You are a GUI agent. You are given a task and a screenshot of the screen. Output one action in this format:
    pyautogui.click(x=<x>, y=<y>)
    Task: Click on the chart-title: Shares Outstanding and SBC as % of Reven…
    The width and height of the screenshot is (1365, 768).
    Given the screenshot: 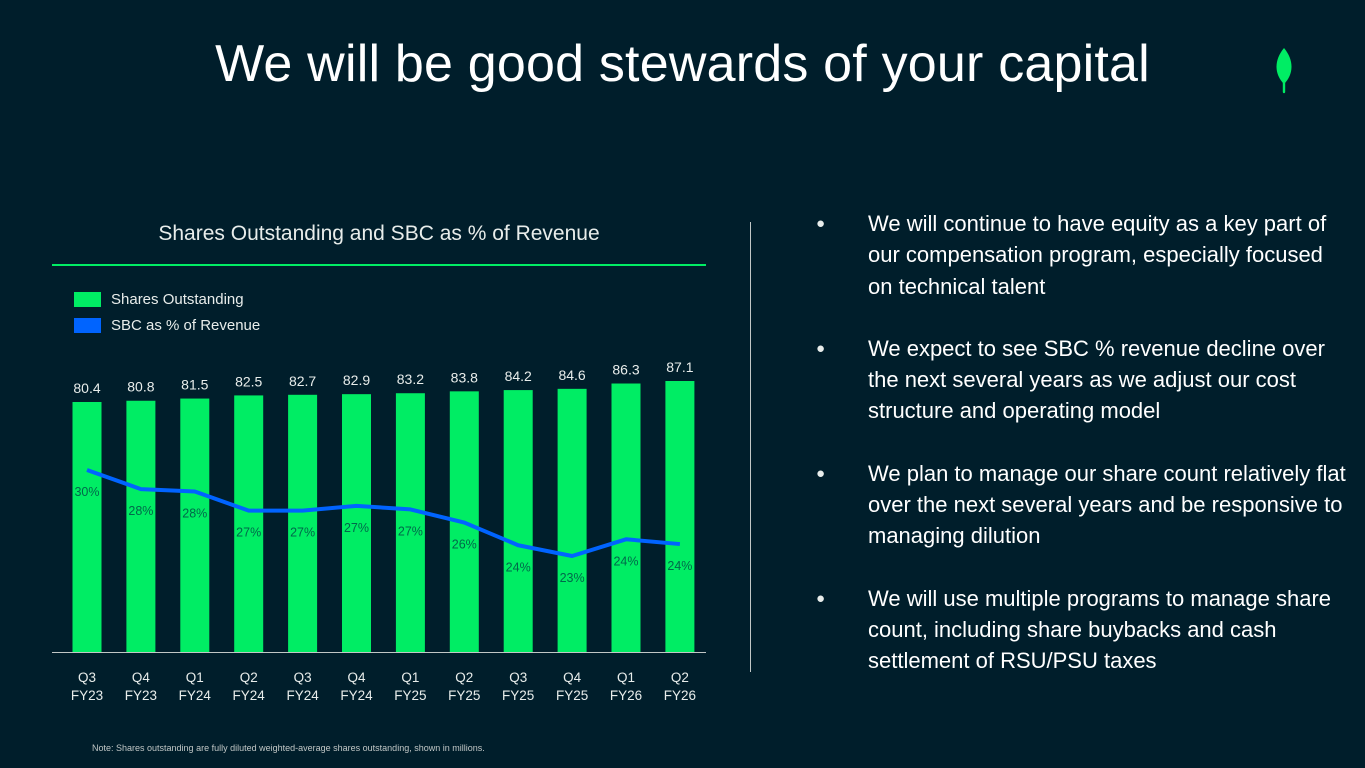 What is the action you would take?
    pyautogui.click(x=379, y=233)
    